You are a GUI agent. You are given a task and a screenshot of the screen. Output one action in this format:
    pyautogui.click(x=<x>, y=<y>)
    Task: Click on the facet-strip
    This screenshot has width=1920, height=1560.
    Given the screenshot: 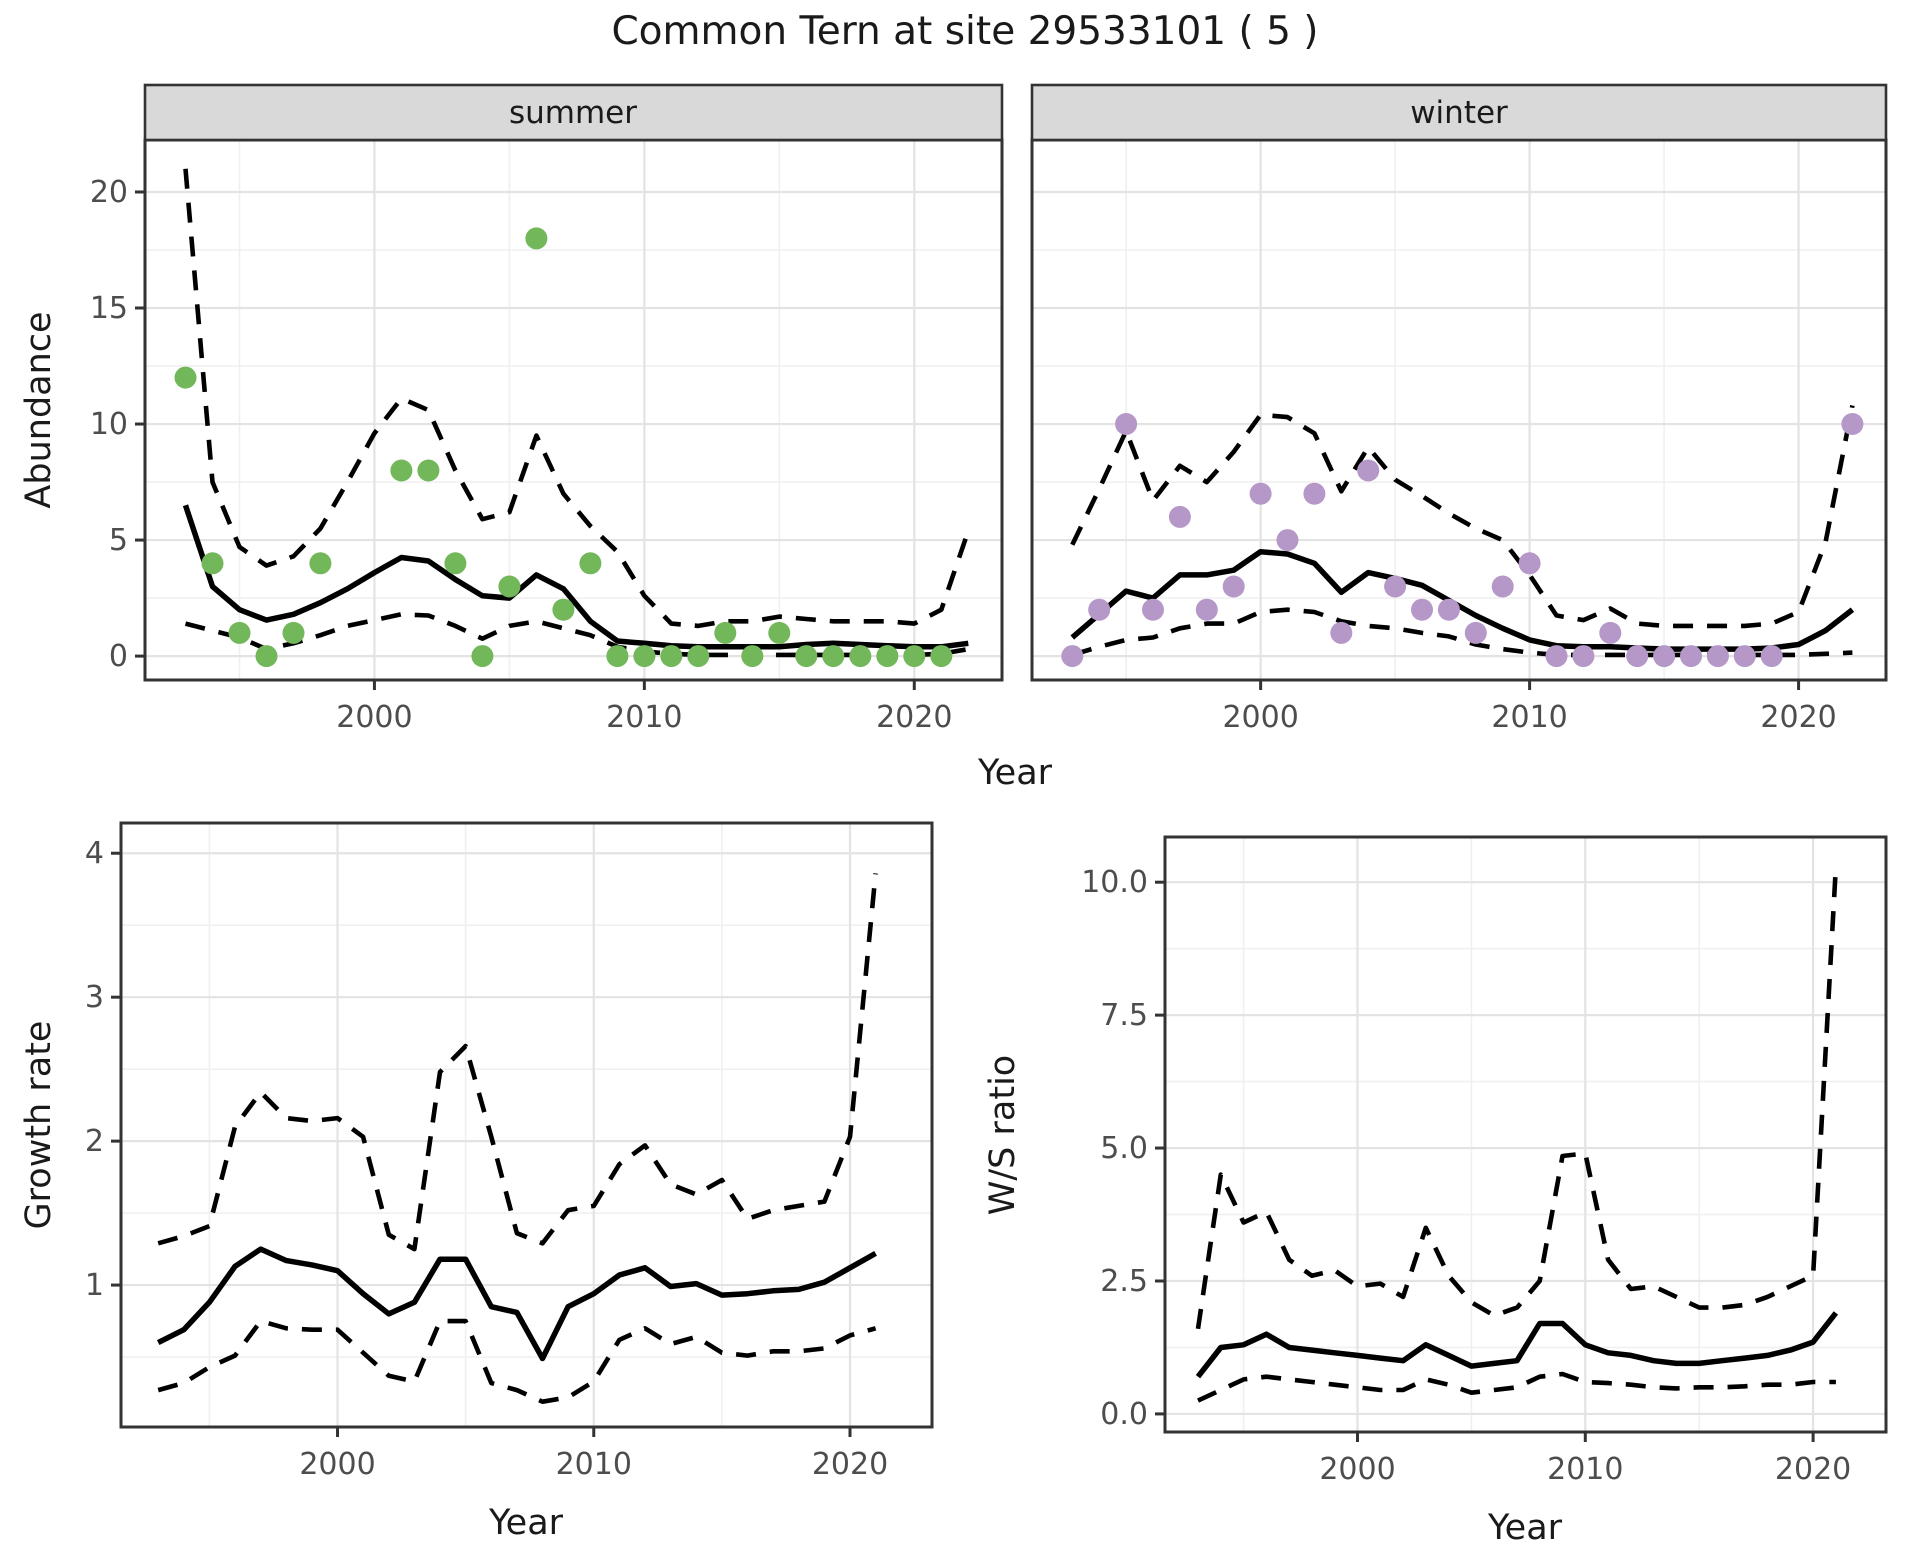 What is the action you would take?
    pyautogui.click(x=1459, y=112)
    